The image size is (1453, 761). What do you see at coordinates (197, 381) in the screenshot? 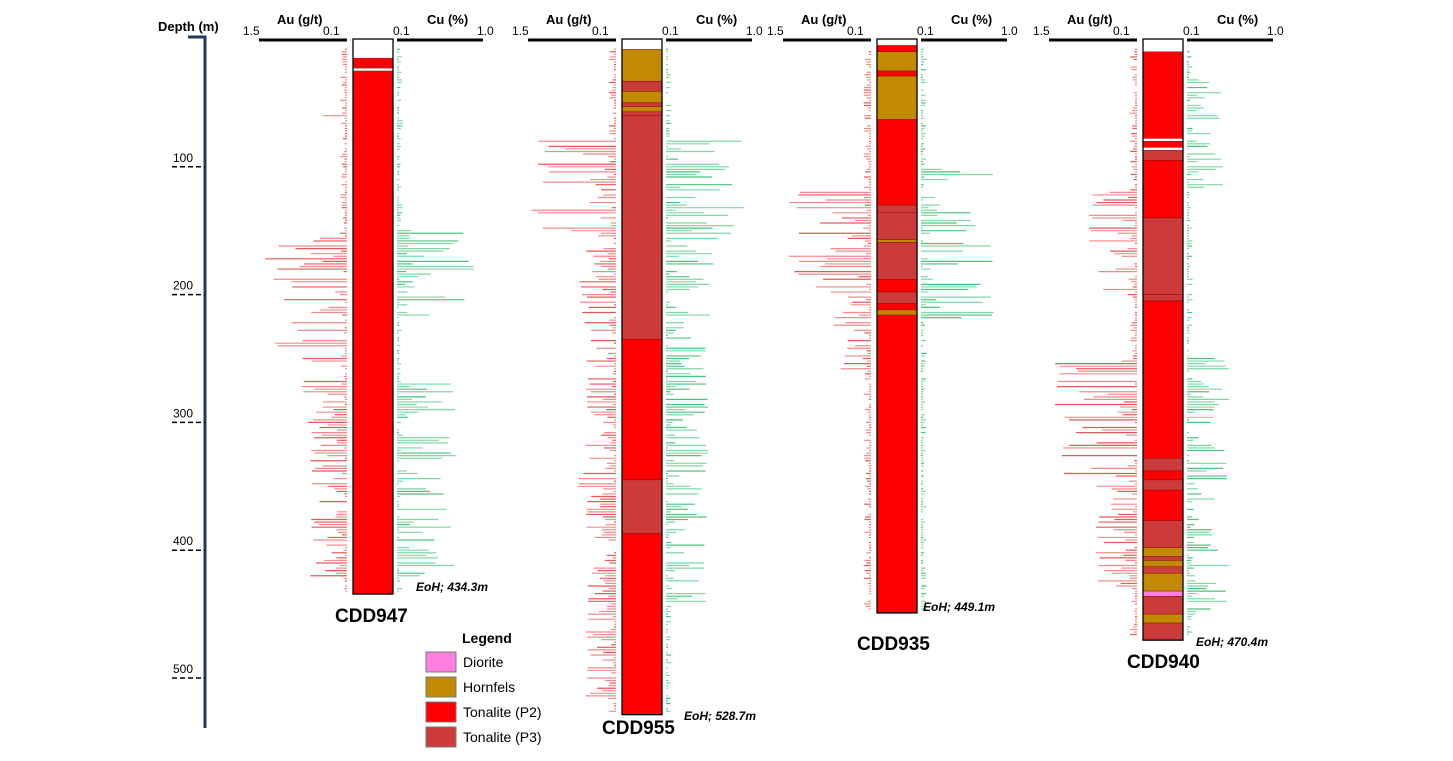
I see `depth-axis-line` at bounding box center [197, 381].